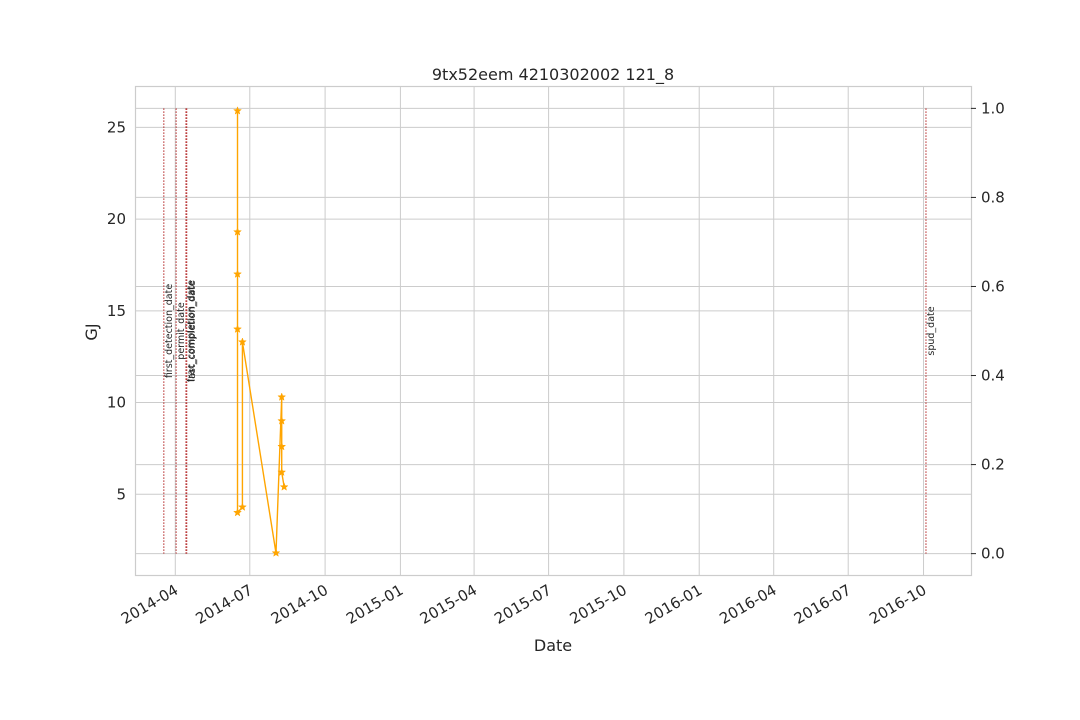 Image resolution: width=1080 pixels, height=720 pixels. What do you see at coordinates (553, 75) in the screenshot?
I see `chart-title: 9tx52eem 4210302002 121_8` at bounding box center [553, 75].